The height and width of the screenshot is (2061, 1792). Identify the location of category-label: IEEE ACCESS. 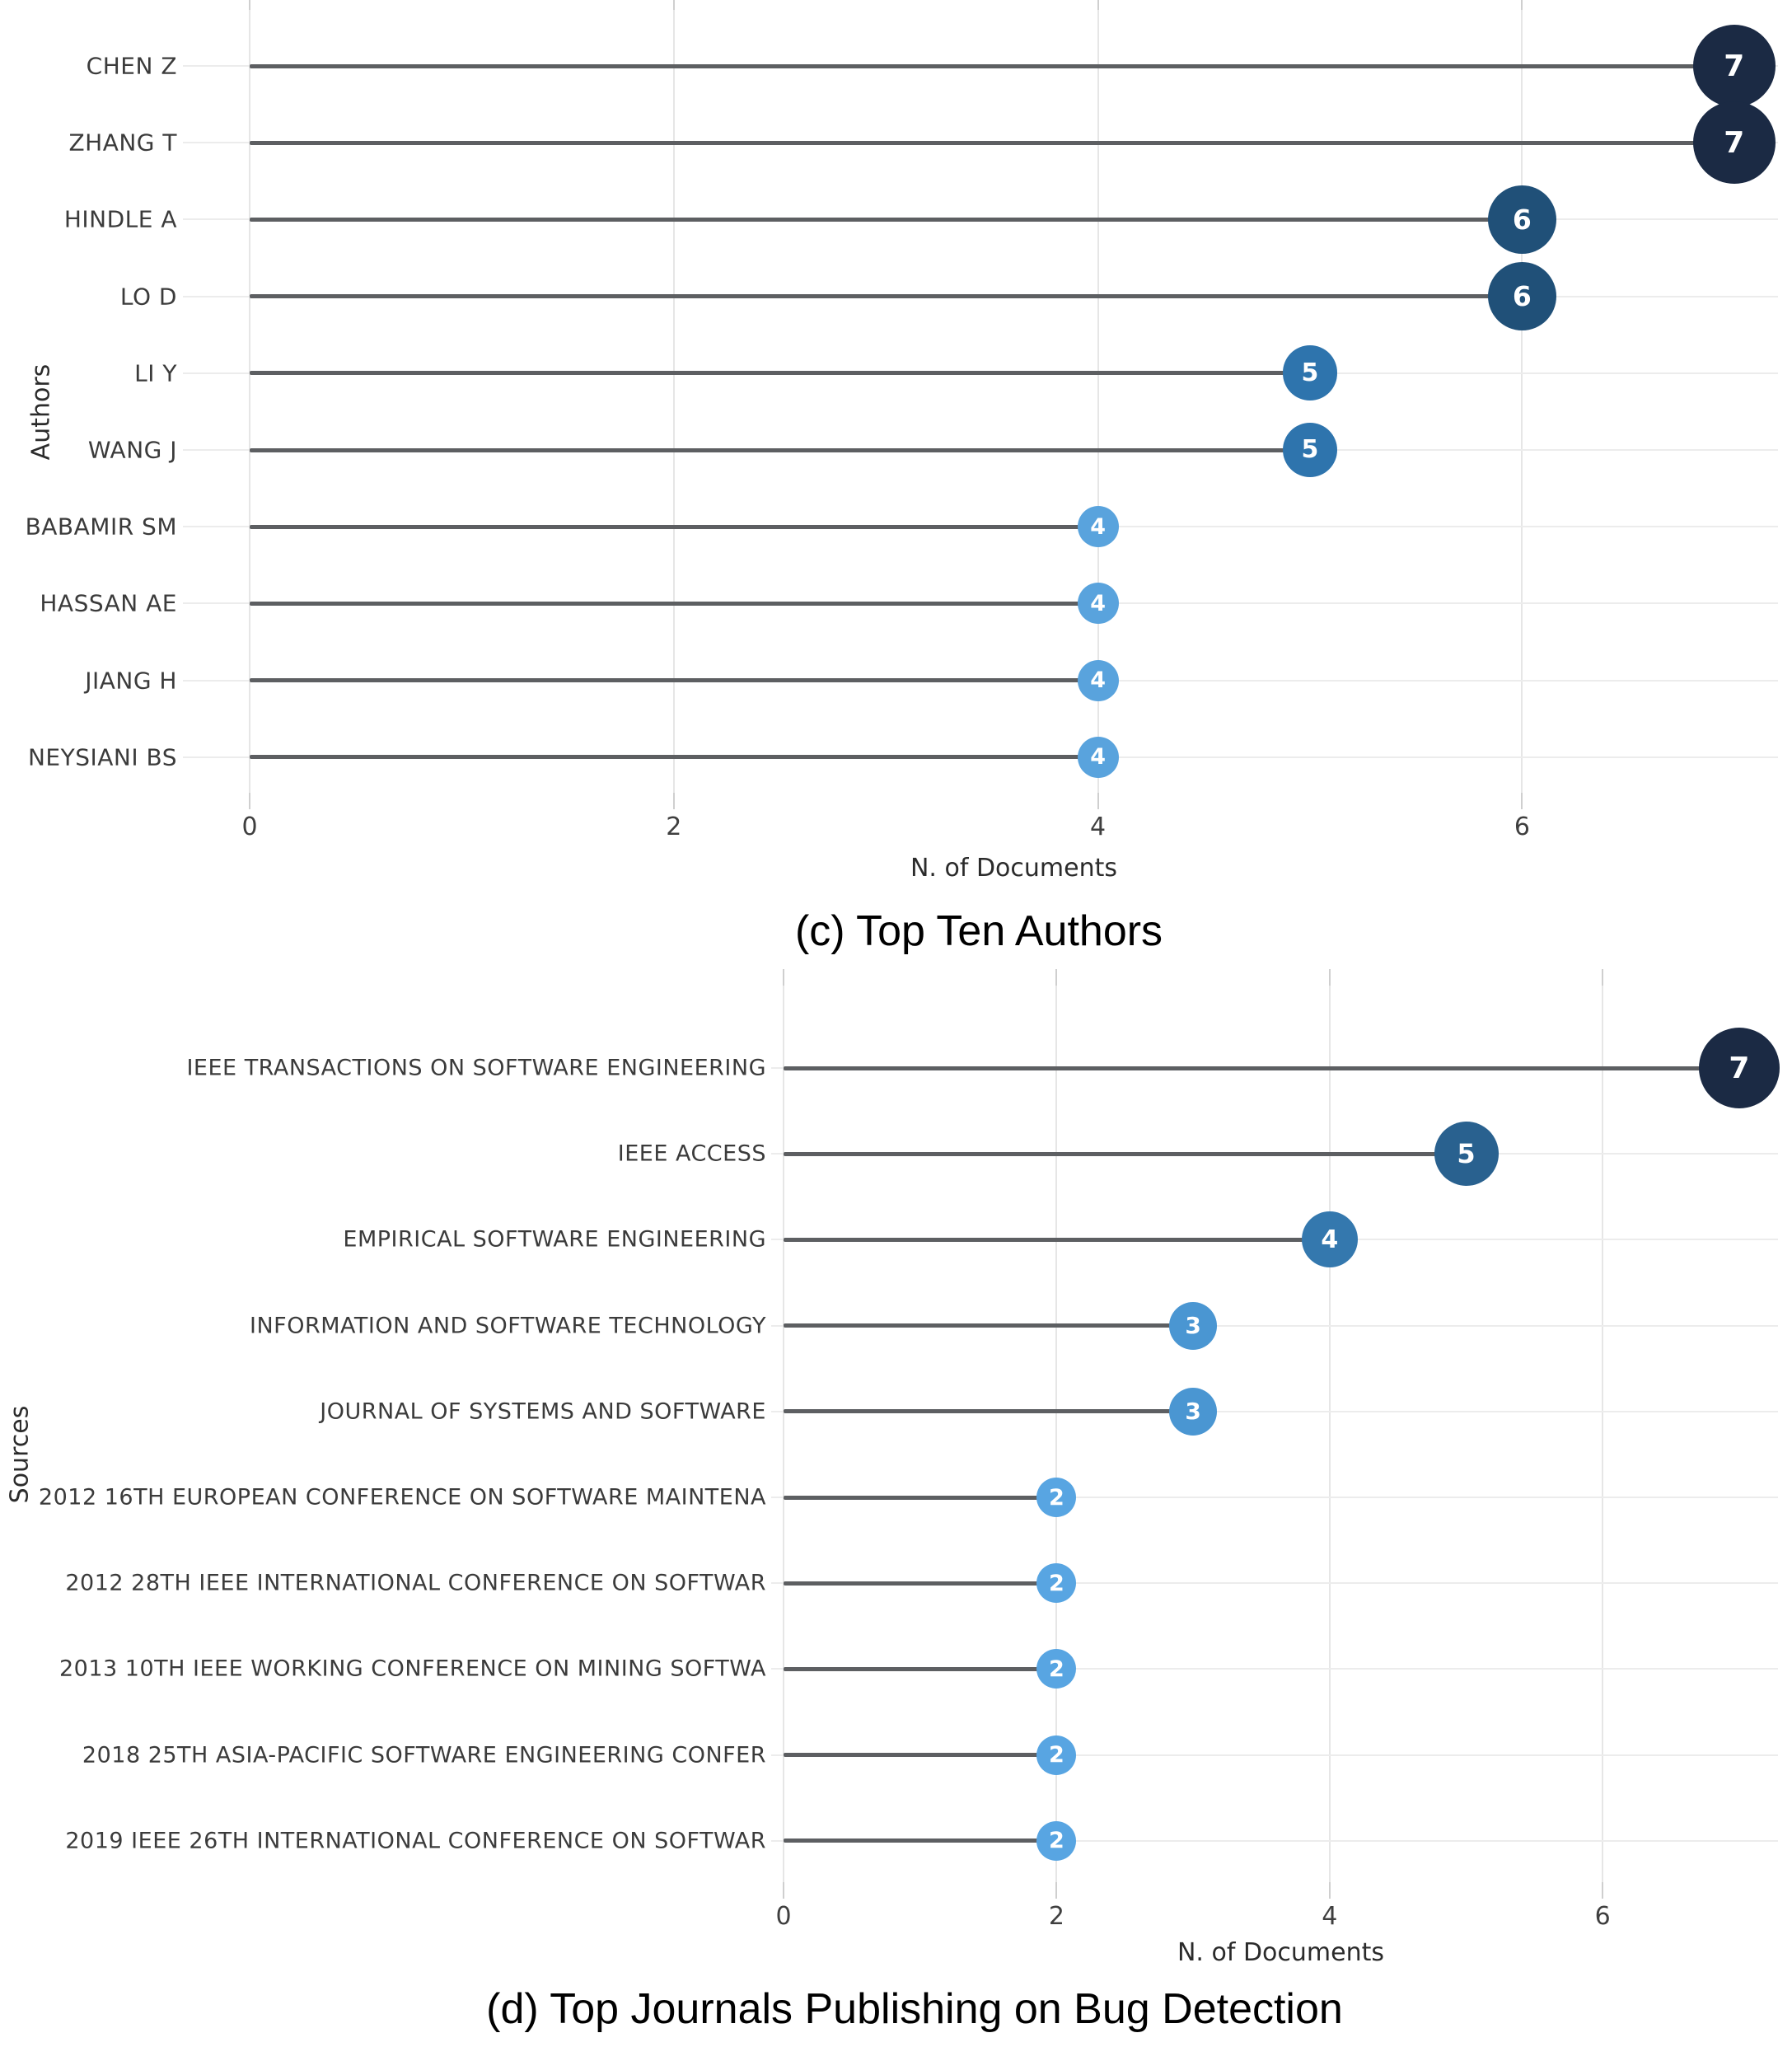
(691, 1154).